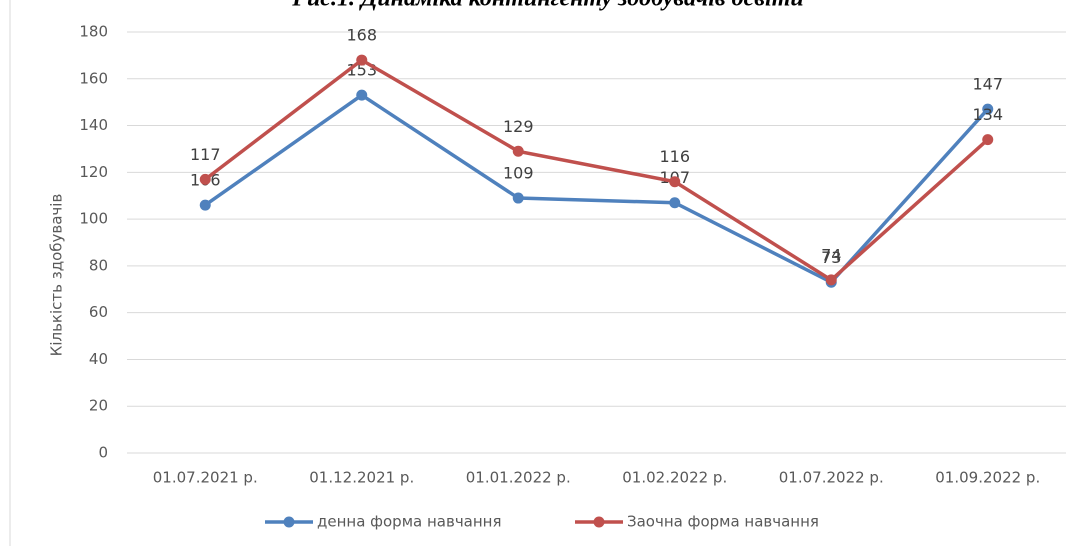 The image size is (1080, 546). I want to click on x-tick-label: 01.02.2022 р., so click(674, 478).